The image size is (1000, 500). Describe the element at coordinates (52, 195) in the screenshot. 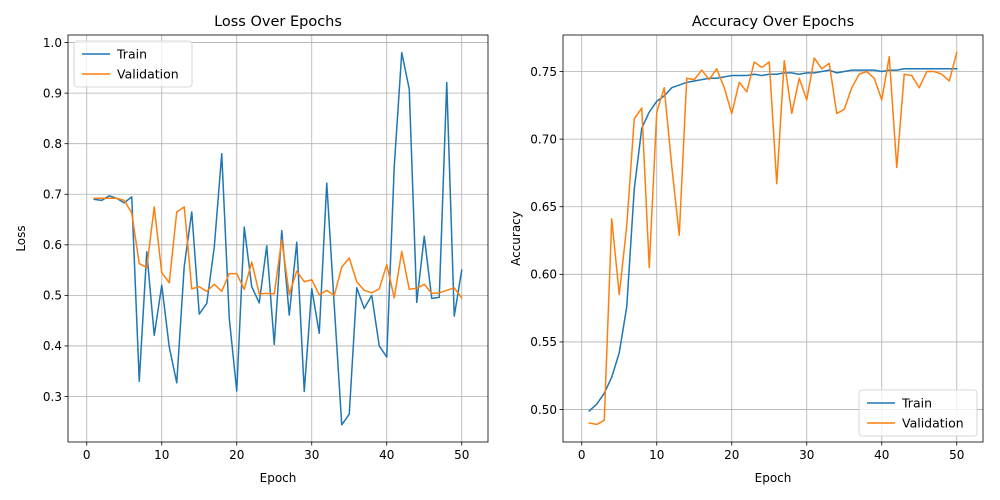

I see `chart-1-ytick-label-4: 0.7` at that location.